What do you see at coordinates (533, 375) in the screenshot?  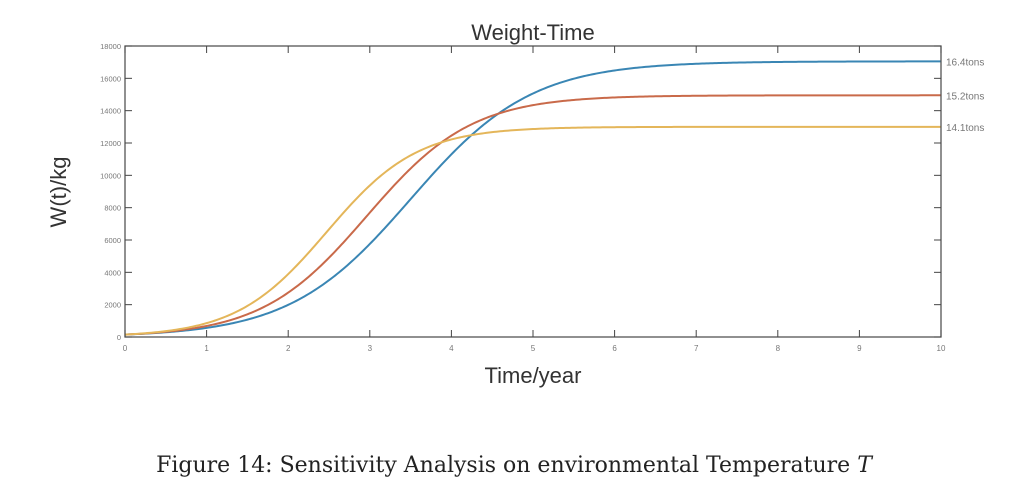 I see `x-axis-label: Time/year` at bounding box center [533, 375].